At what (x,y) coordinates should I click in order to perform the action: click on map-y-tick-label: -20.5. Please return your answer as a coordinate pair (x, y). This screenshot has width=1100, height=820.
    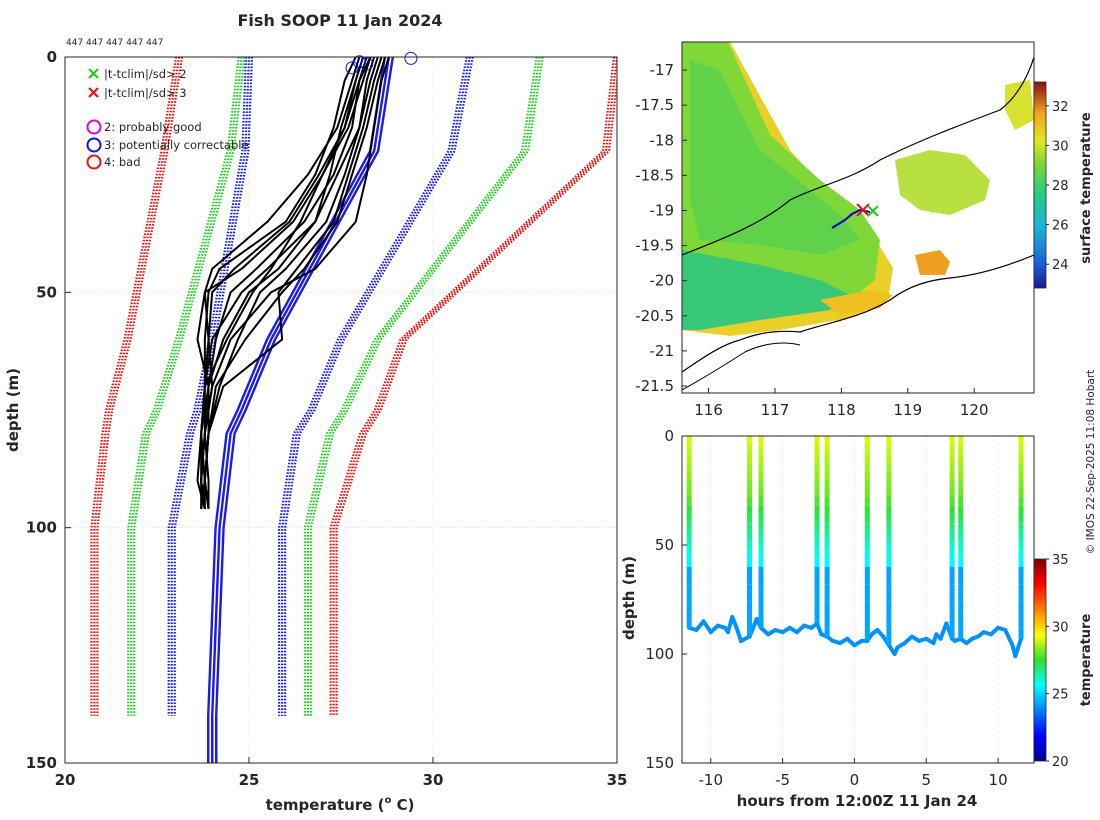
    Looking at the image, I should click on (654, 316).